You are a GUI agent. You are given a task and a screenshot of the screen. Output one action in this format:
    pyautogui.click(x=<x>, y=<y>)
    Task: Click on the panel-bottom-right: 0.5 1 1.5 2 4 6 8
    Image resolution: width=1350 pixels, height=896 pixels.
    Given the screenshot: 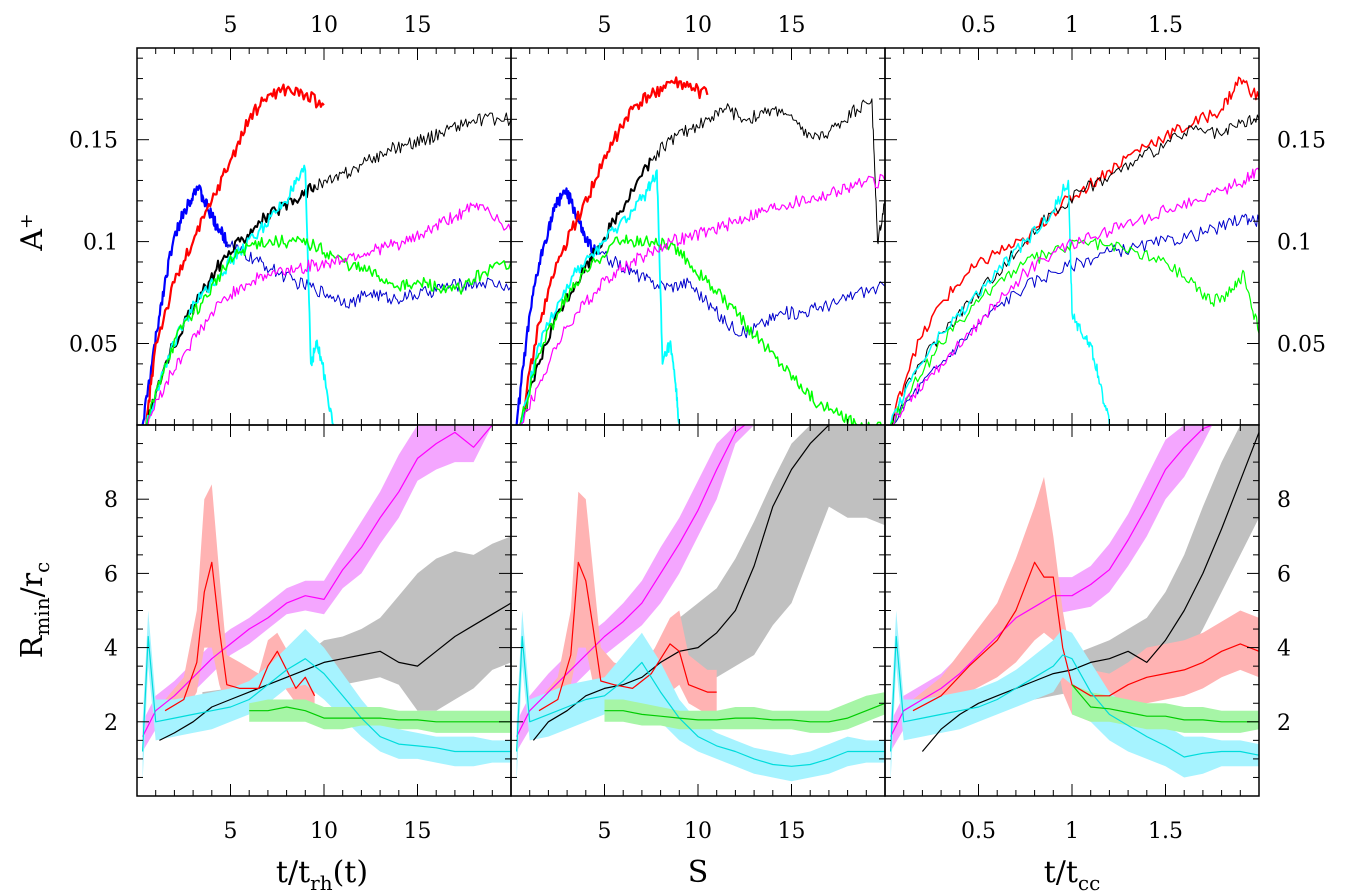 What is the action you would take?
    pyautogui.click(x=1087, y=634)
    